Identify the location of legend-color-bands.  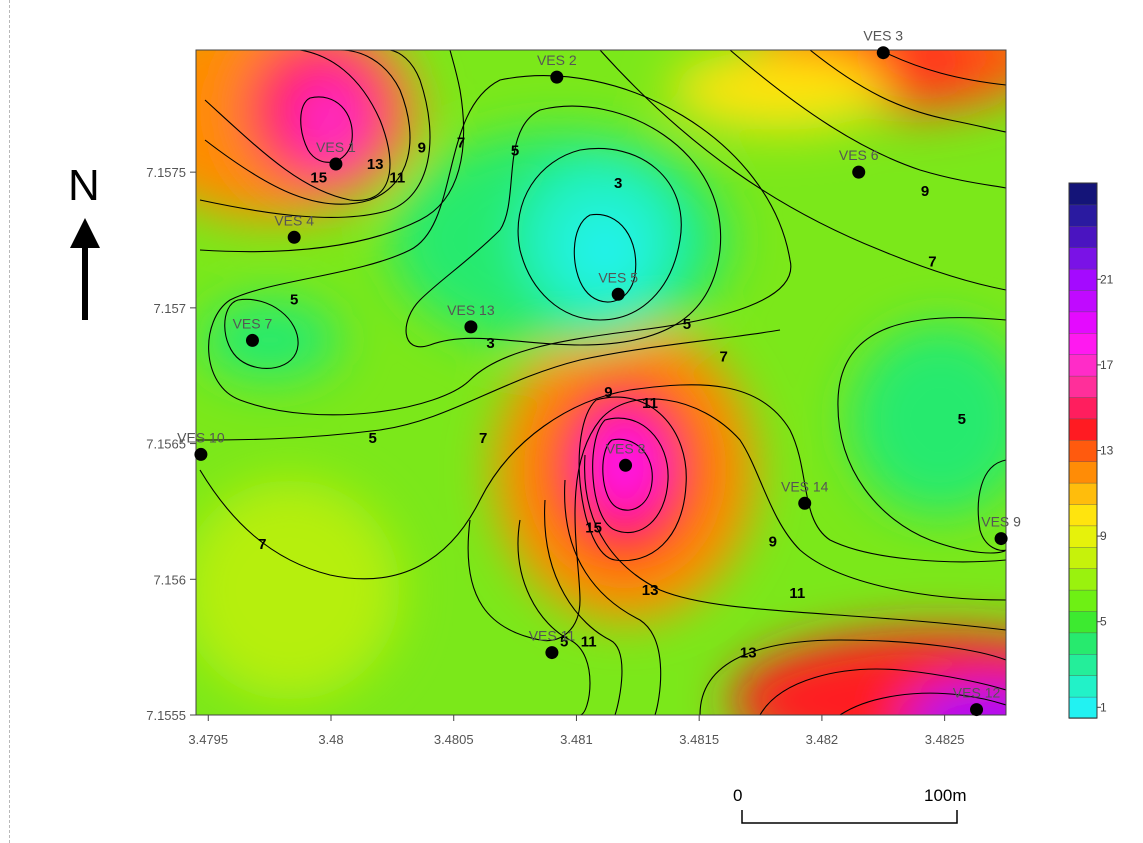
(1083, 450).